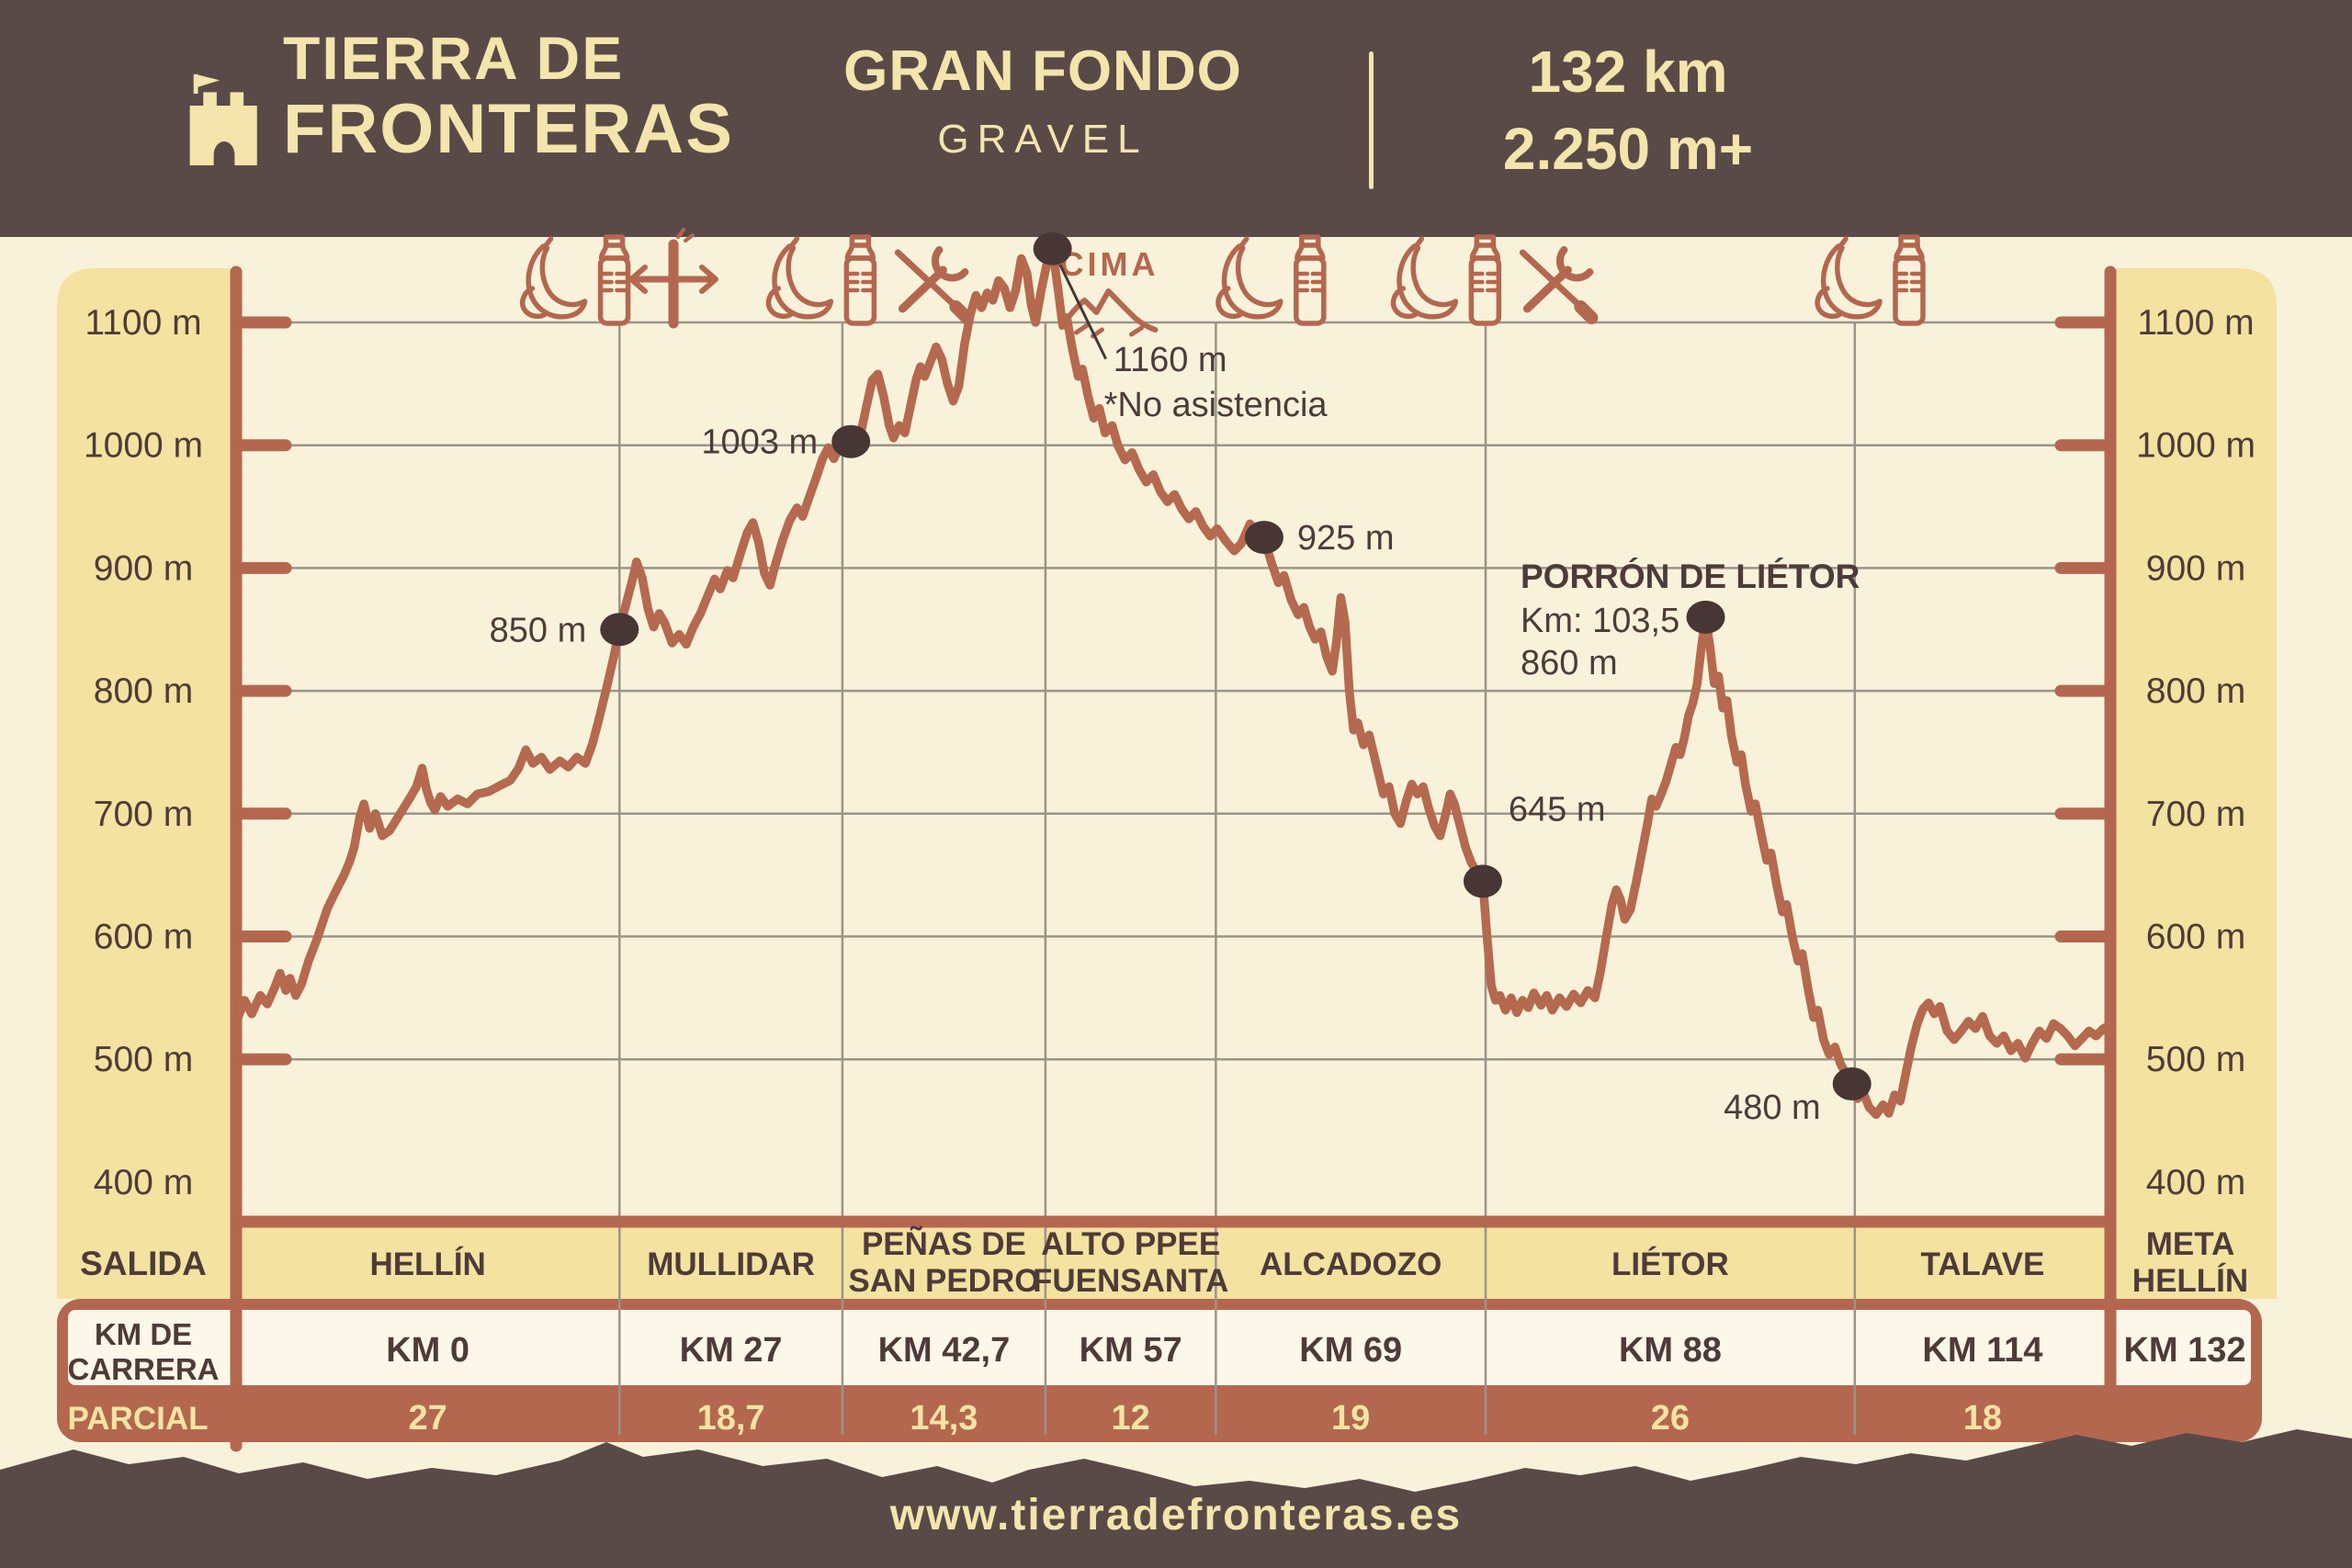 This screenshot has width=2352, height=1568. What do you see at coordinates (1982, 1350) in the screenshot?
I see `table-km-6: KM 114` at bounding box center [1982, 1350].